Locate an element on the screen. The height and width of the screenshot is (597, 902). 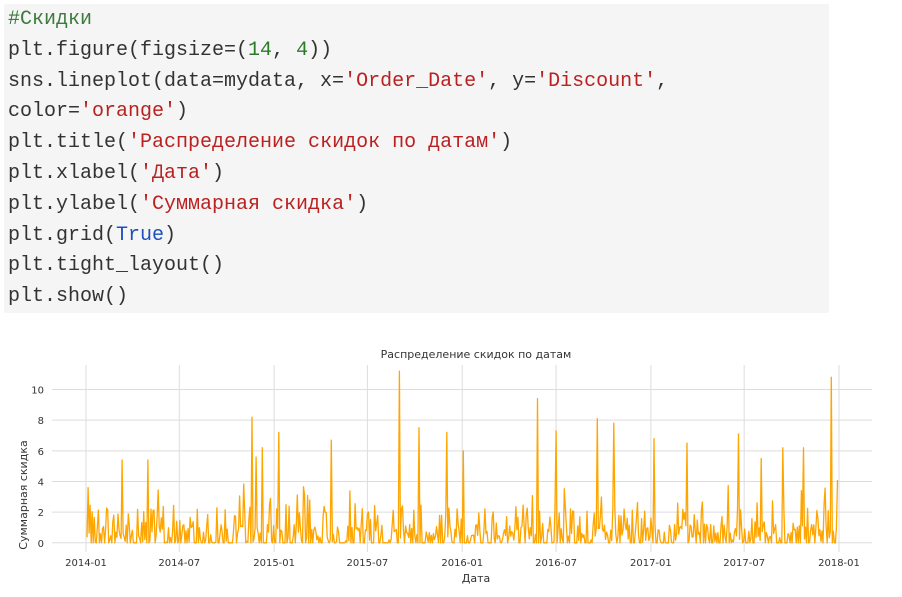
y-axis-label: Суммарная скидка is located at coordinates (23, 494).